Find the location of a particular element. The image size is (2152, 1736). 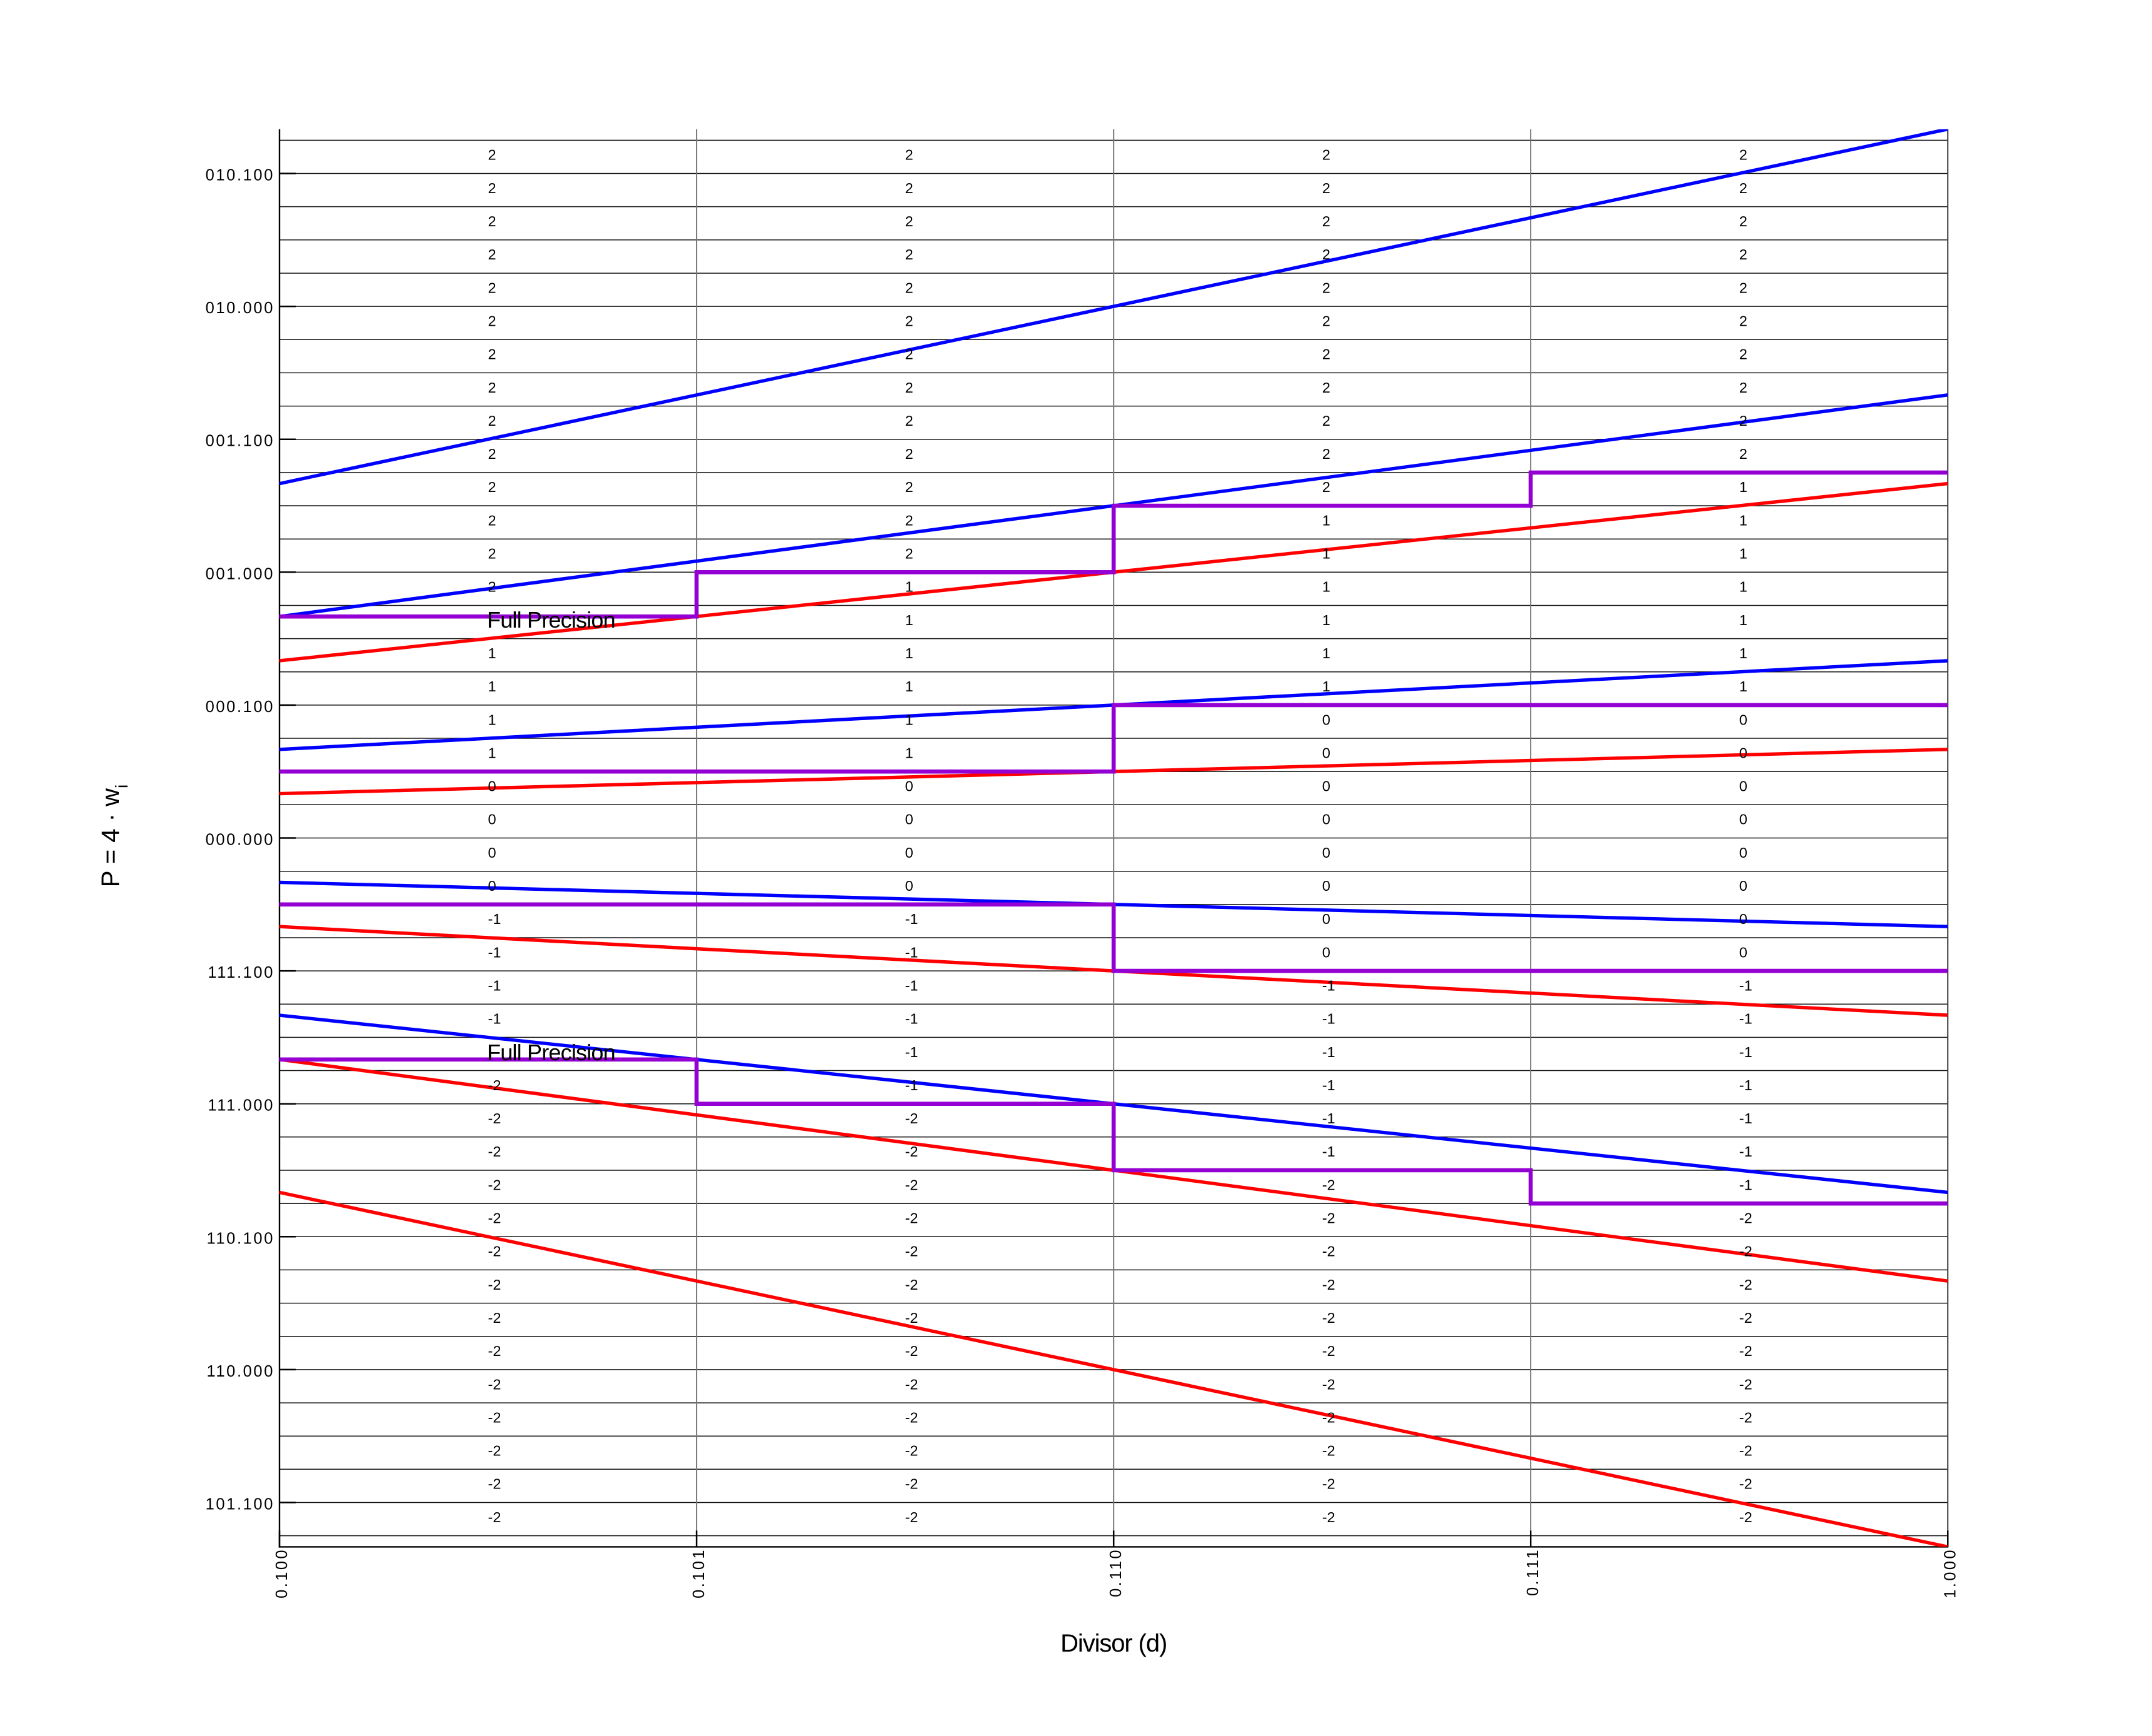

svg-text: 0.100 is located at coordinates (282, 1573).